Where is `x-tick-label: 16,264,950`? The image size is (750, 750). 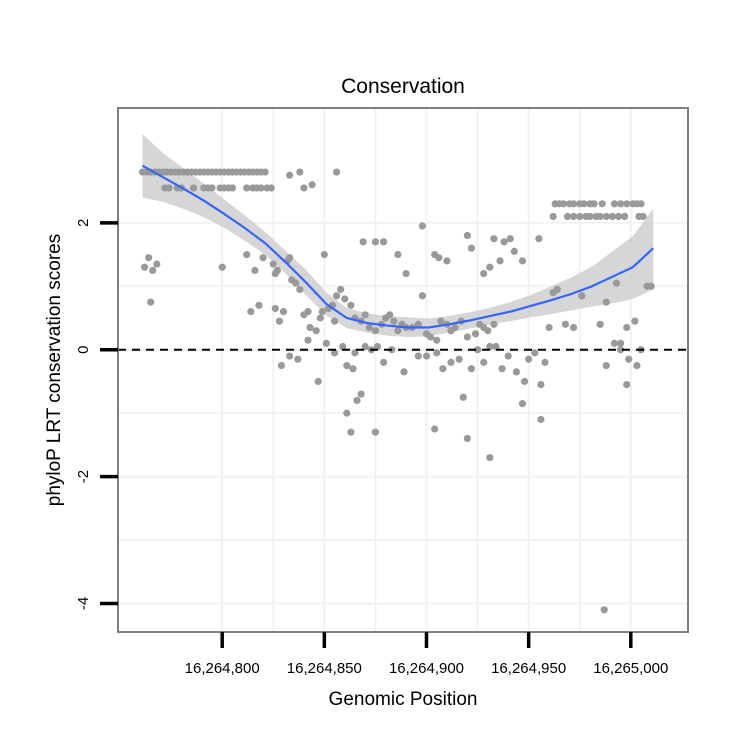 x-tick-label: 16,264,950 is located at coordinates (528, 668).